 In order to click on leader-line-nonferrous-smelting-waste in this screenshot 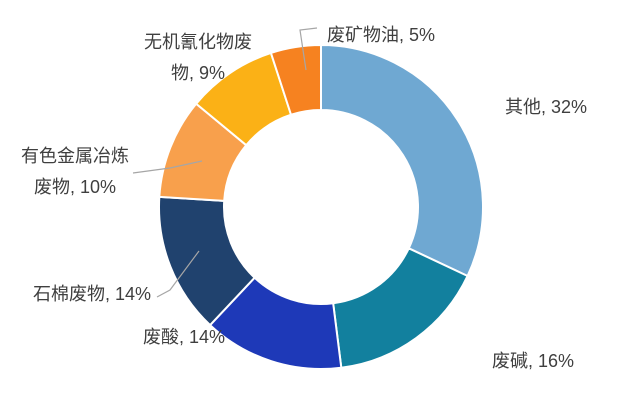, I will do `click(167, 167)`.